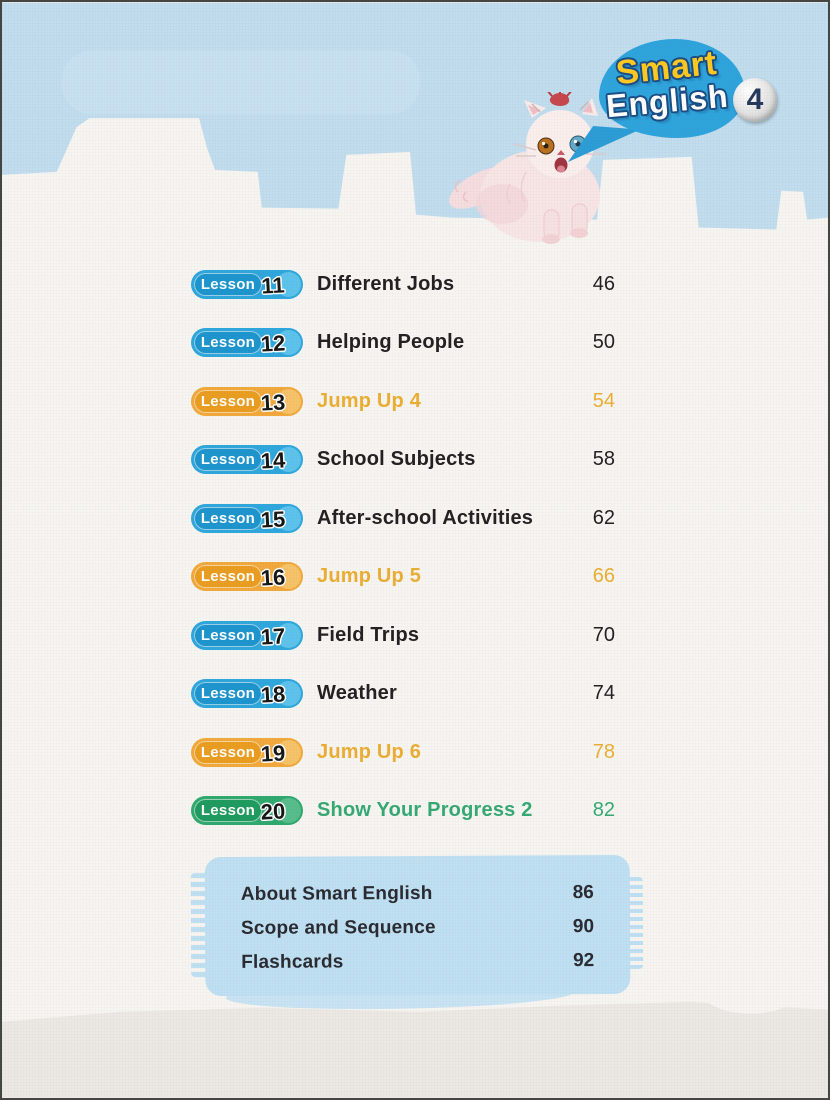  I want to click on lesson-row: Lesson 11 Different Jobs 46, so click(403, 284).